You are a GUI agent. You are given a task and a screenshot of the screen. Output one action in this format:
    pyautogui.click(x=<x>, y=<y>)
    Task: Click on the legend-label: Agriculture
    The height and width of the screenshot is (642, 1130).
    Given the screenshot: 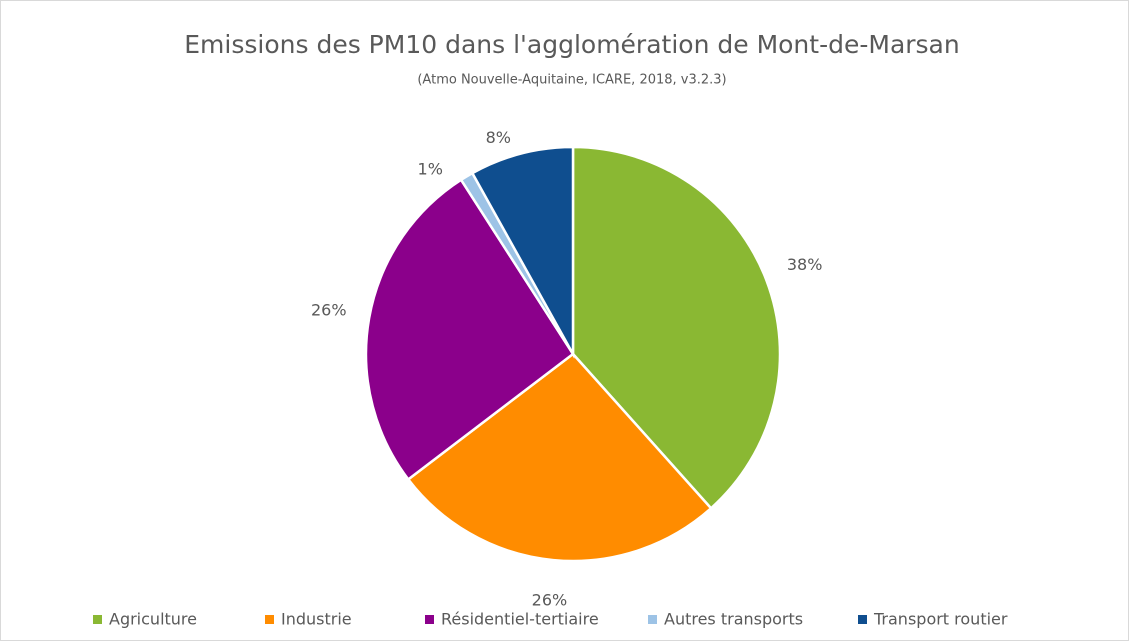 What is the action you would take?
    pyautogui.click(x=153, y=619)
    